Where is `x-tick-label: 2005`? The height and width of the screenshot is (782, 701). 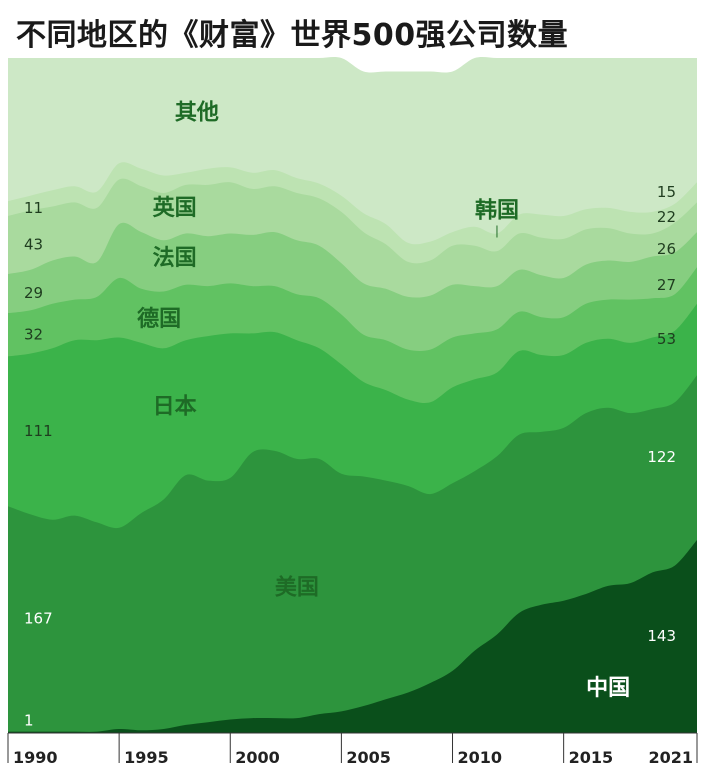
x-tick-label: 2005 is located at coordinates (368, 757).